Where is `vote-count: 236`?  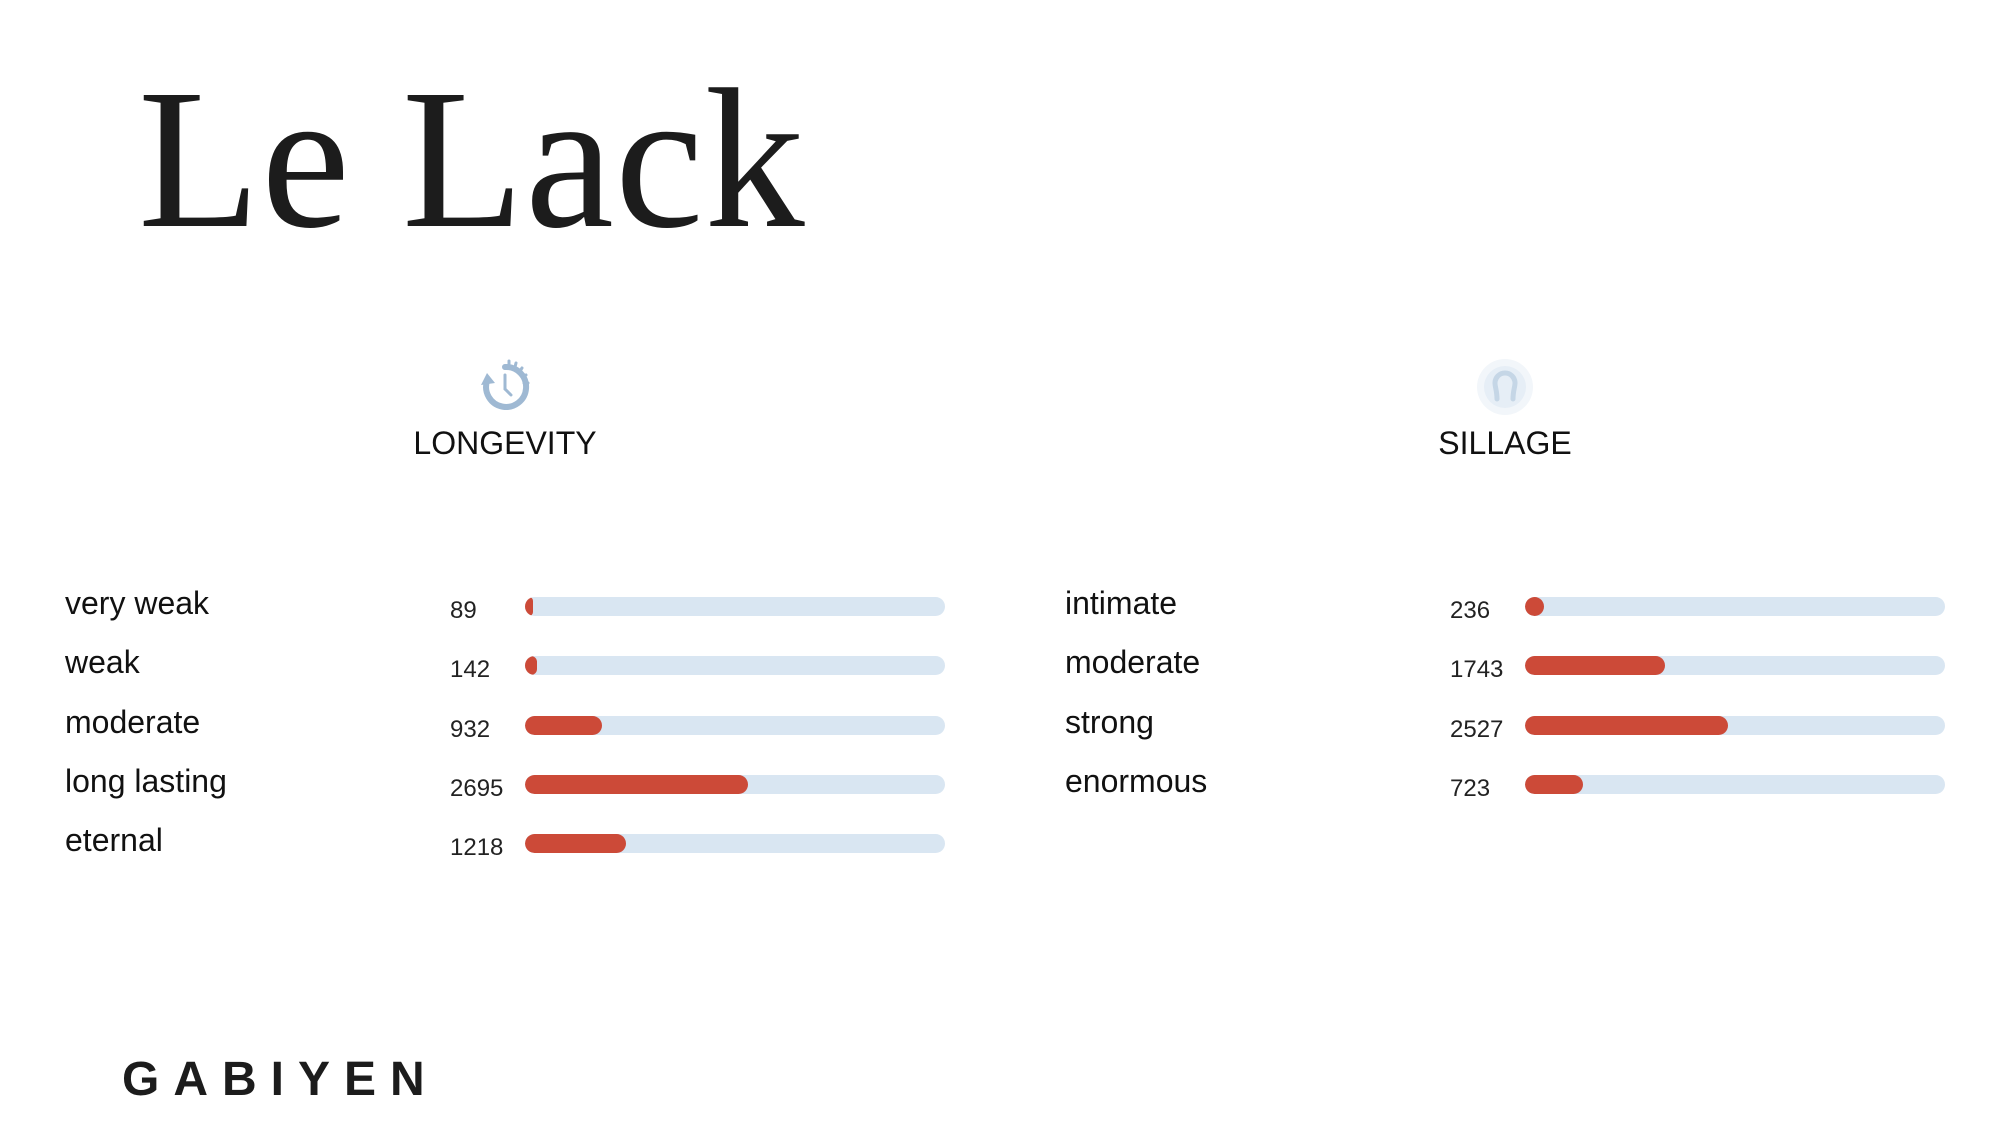 vote-count: 236 is located at coordinates (1470, 610).